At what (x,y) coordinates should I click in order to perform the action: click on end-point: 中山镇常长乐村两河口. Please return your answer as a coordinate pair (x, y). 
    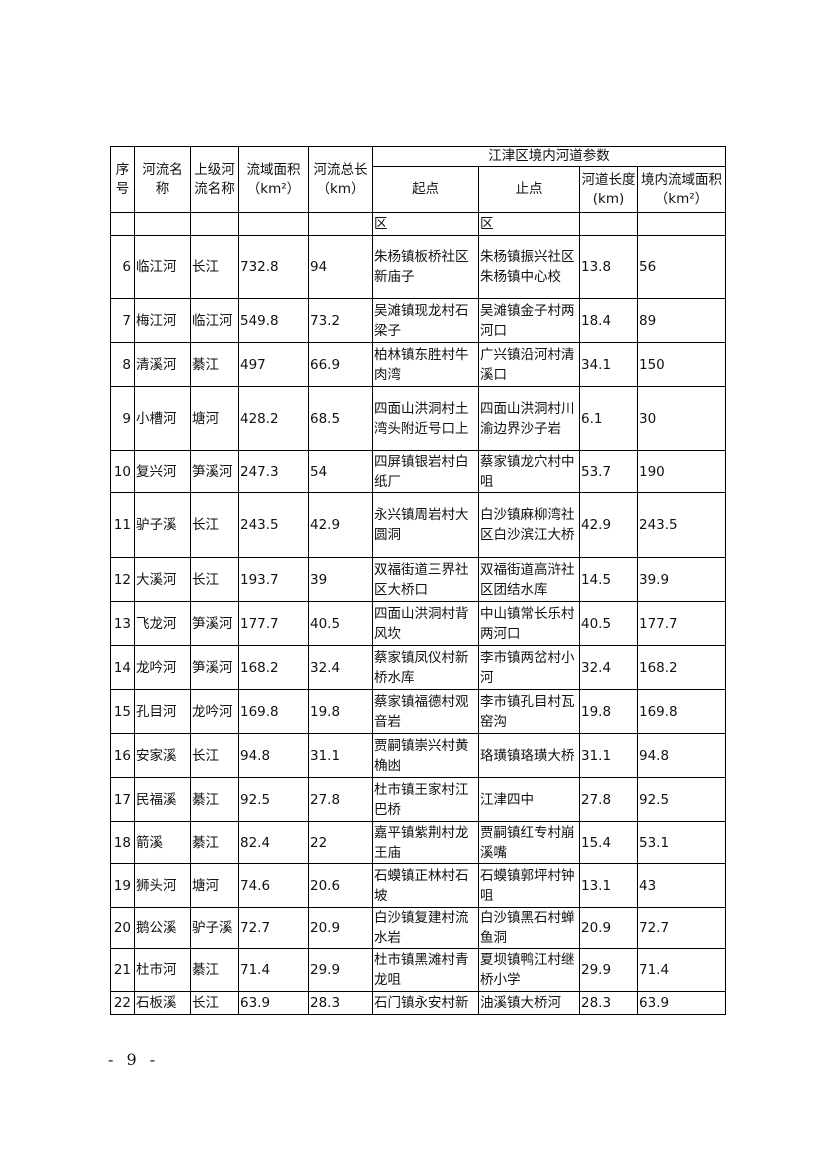
    Looking at the image, I should click on (529, 623).